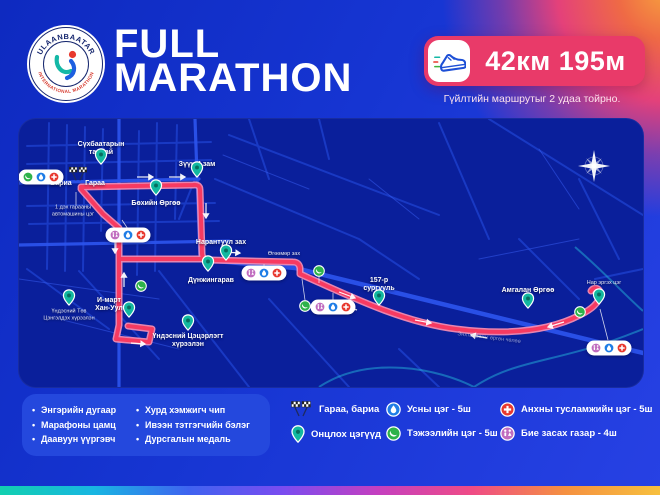 This screenshot has height=495, width=660. What do you see at coordinates (221, 242) in the screenshot?
I see `map-label-narantuul-market: Нарантуул зах` at bounding box center [221, 242].